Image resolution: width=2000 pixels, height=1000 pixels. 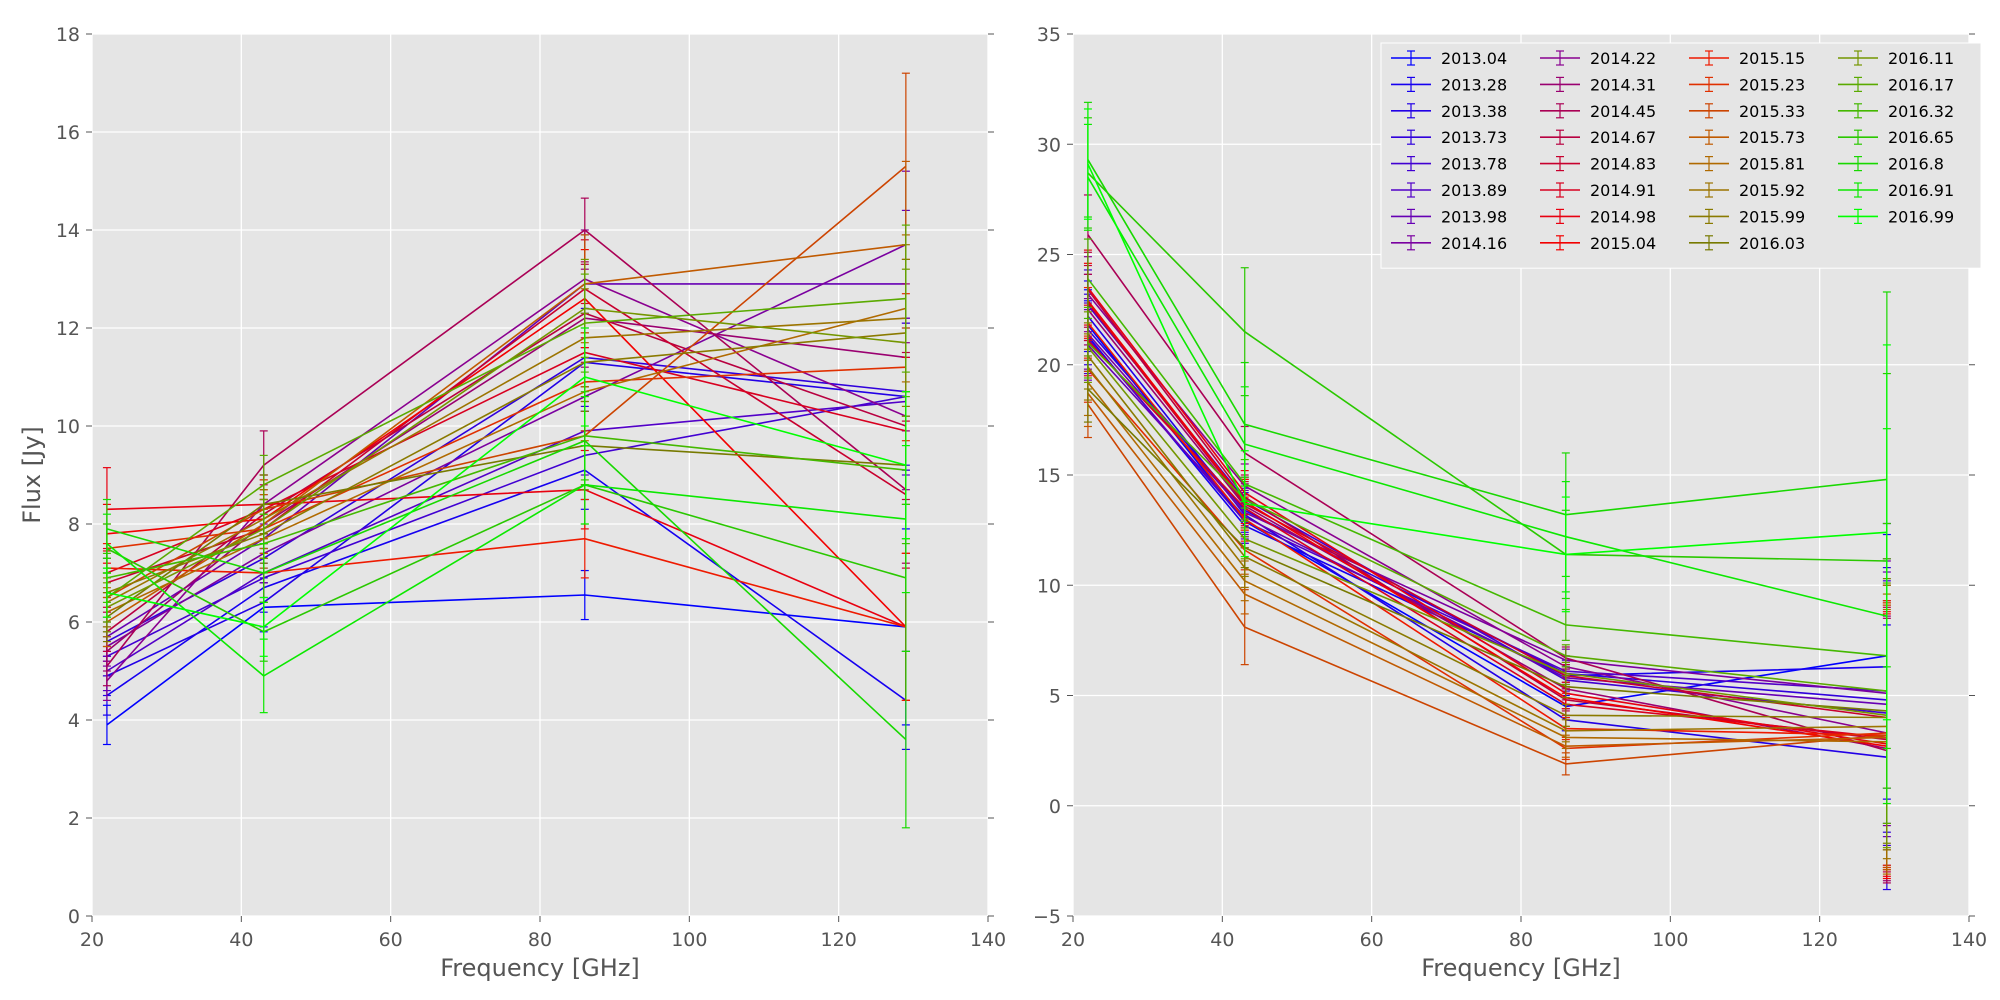 What do you see at coordinates (1047, 917) in the screenshot?
I see `right-y-tick-label: −5` at bounding box center [1047, 917].